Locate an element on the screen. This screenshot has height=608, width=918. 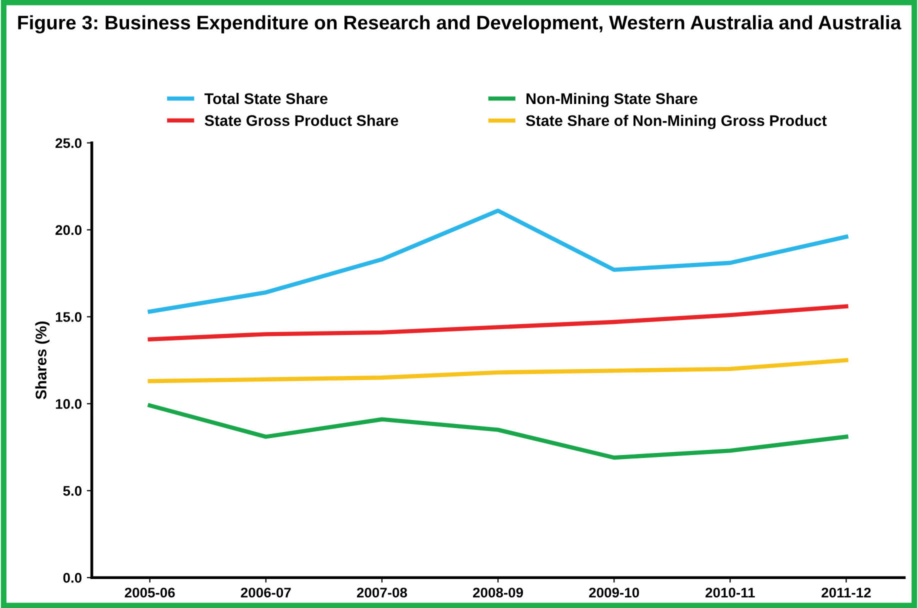
legend-label: Non-Mining State Share is located at coordinates (612, 100).